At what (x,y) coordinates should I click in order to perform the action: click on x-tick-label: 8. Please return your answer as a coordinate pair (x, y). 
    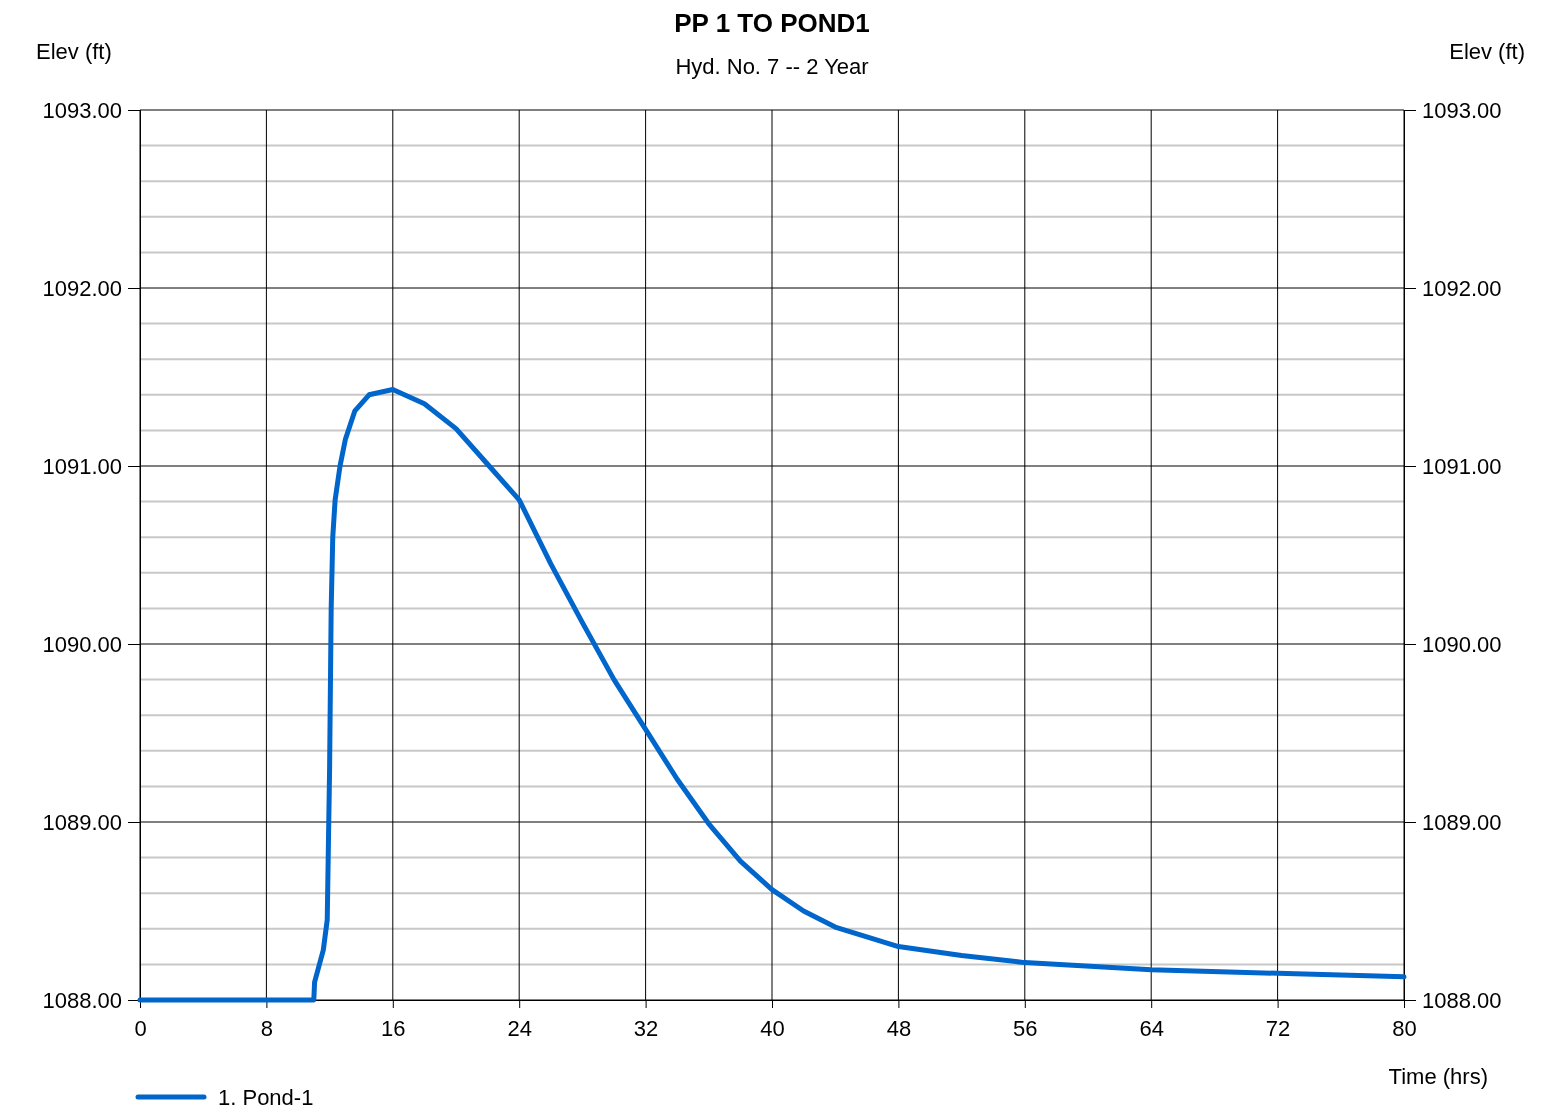
    Looking at the image, I should click on (267, 1028).